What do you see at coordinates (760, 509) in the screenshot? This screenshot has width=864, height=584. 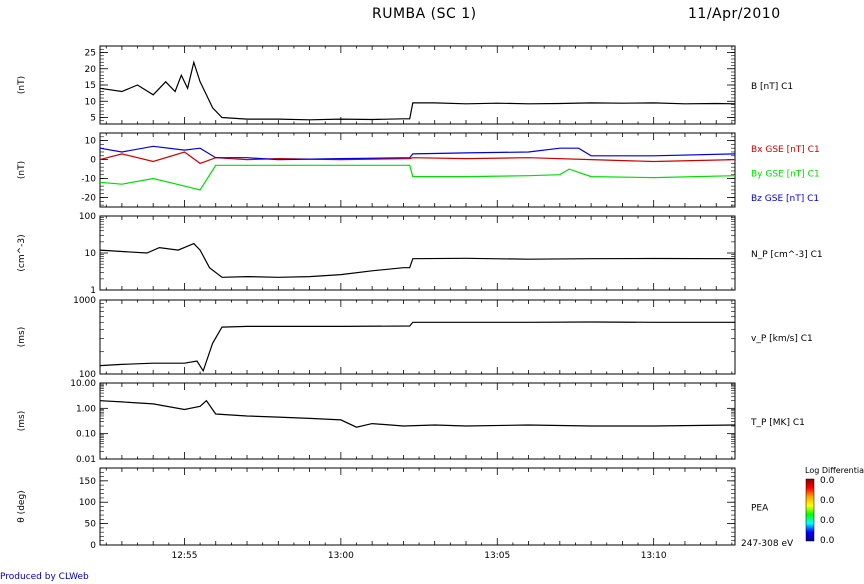 I see `series-label: PEA` at bounding box center [760, 509].